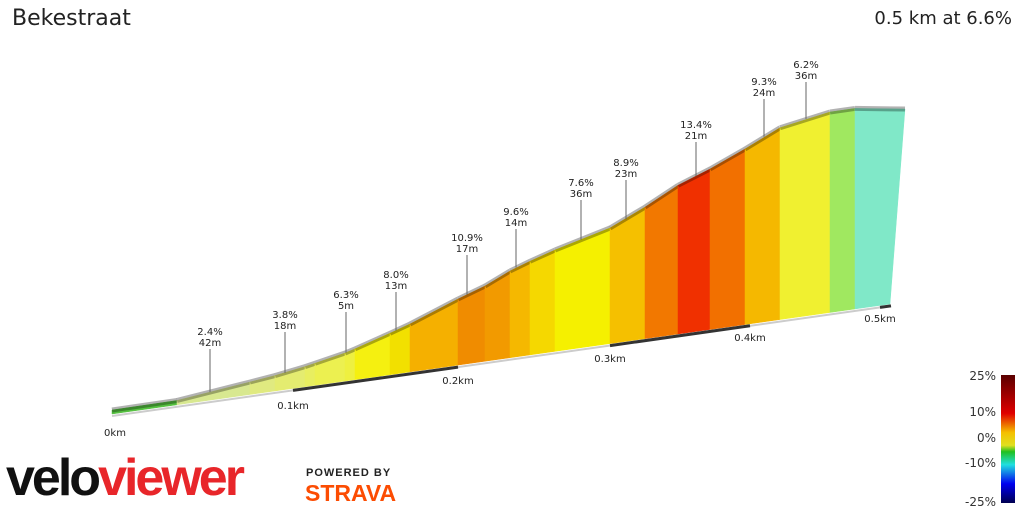 The image size is (1024, 512). Describe the element at coordinates (943, 18) in the screenshot. I see `climb-summary: 0.5 km at 6.6%` at that location.